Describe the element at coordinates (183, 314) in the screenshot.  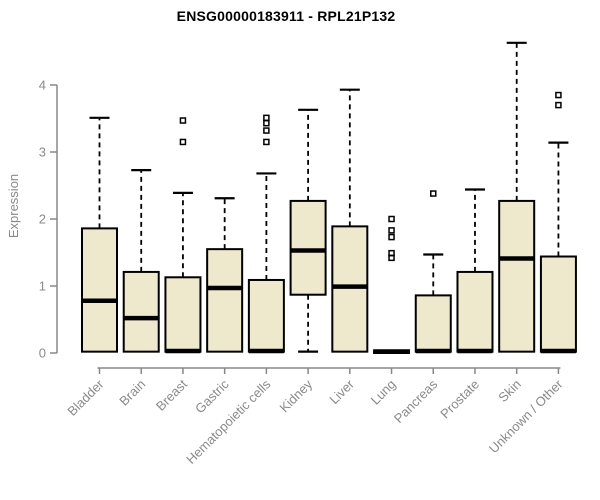
I see `box-breast` at that location.